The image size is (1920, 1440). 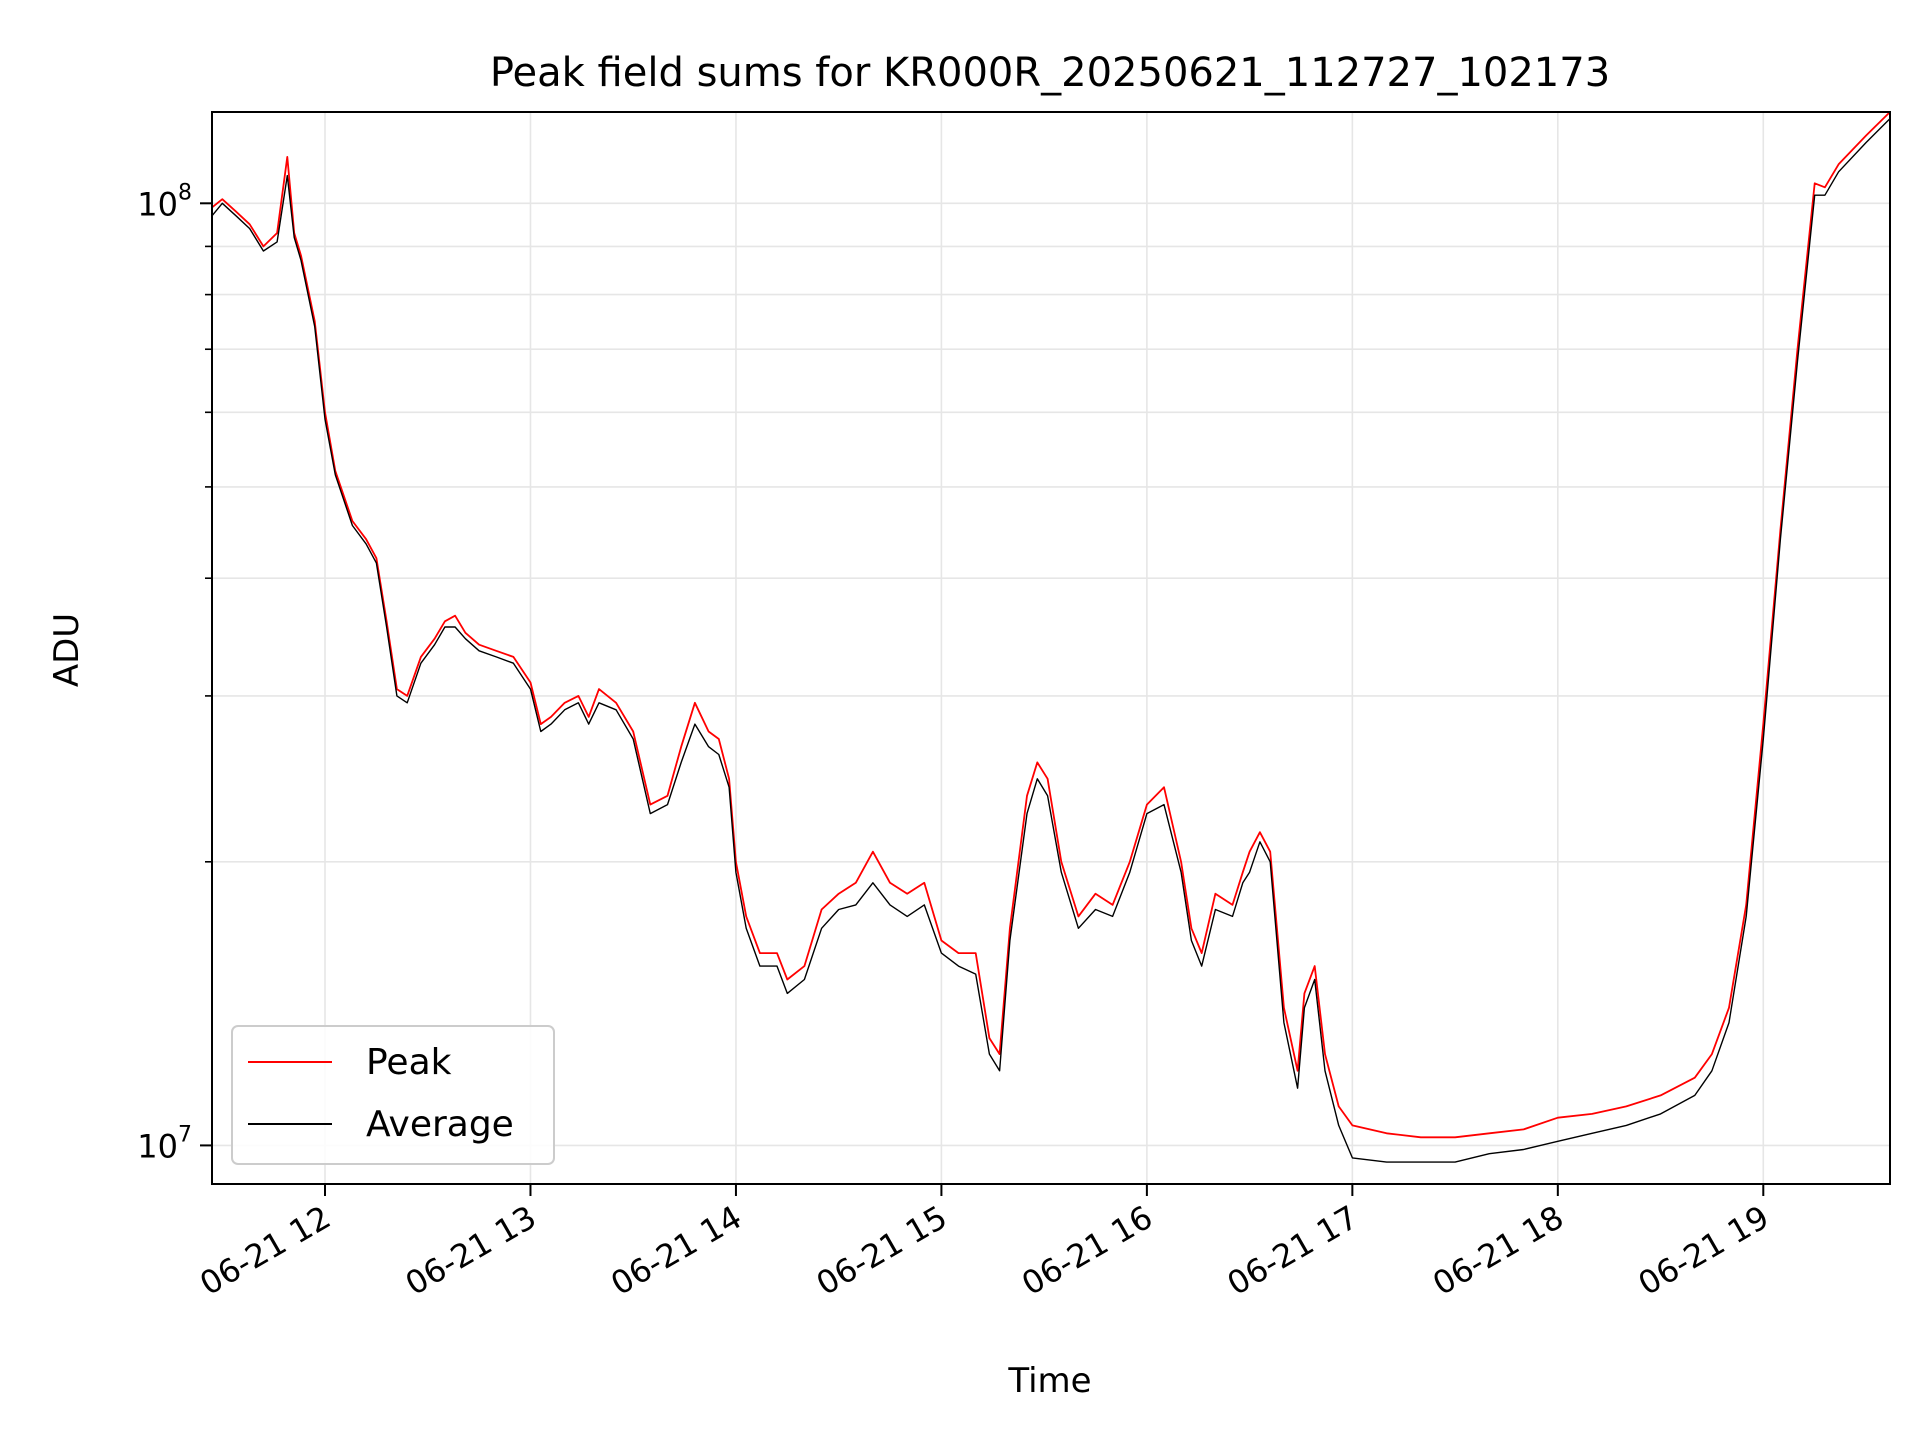 What do you see at coordinates (1498, 1250) in the screenshot?
I see `x-tick-label: 06-21 18` at bounding box center [1498, 1250].